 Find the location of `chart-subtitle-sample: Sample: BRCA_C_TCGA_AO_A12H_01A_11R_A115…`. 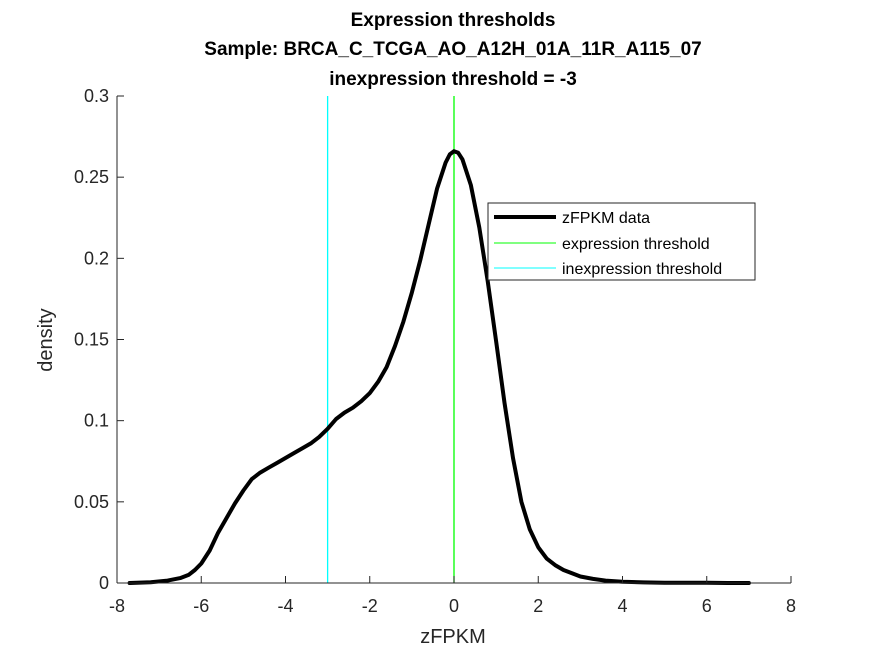

chart-subtitle-sample: Sample: BRCA_C_TCGA_AO_A12H_01A_11R_A115… is located at coordinates (452, 49).